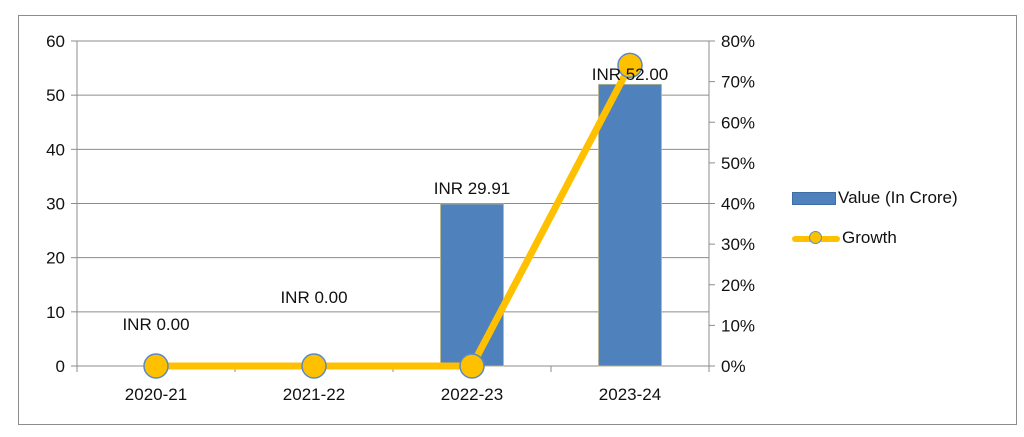 This screenshot has height=437, width=1024. What do you see at coordinates (314, 394) in the screenshot?
I see `x-axis-category-label: 2021-22` at bounding box center [314, 394].